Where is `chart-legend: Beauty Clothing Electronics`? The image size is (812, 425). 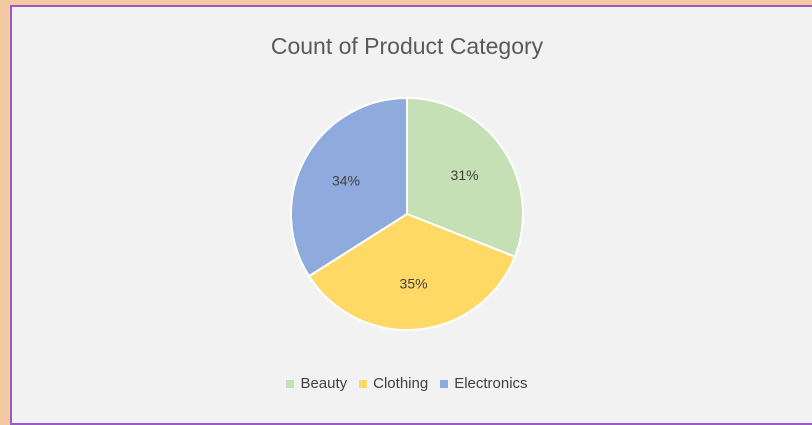 chart-legend: Beauty Clothing Electronics is located at coordinates (407, 383).